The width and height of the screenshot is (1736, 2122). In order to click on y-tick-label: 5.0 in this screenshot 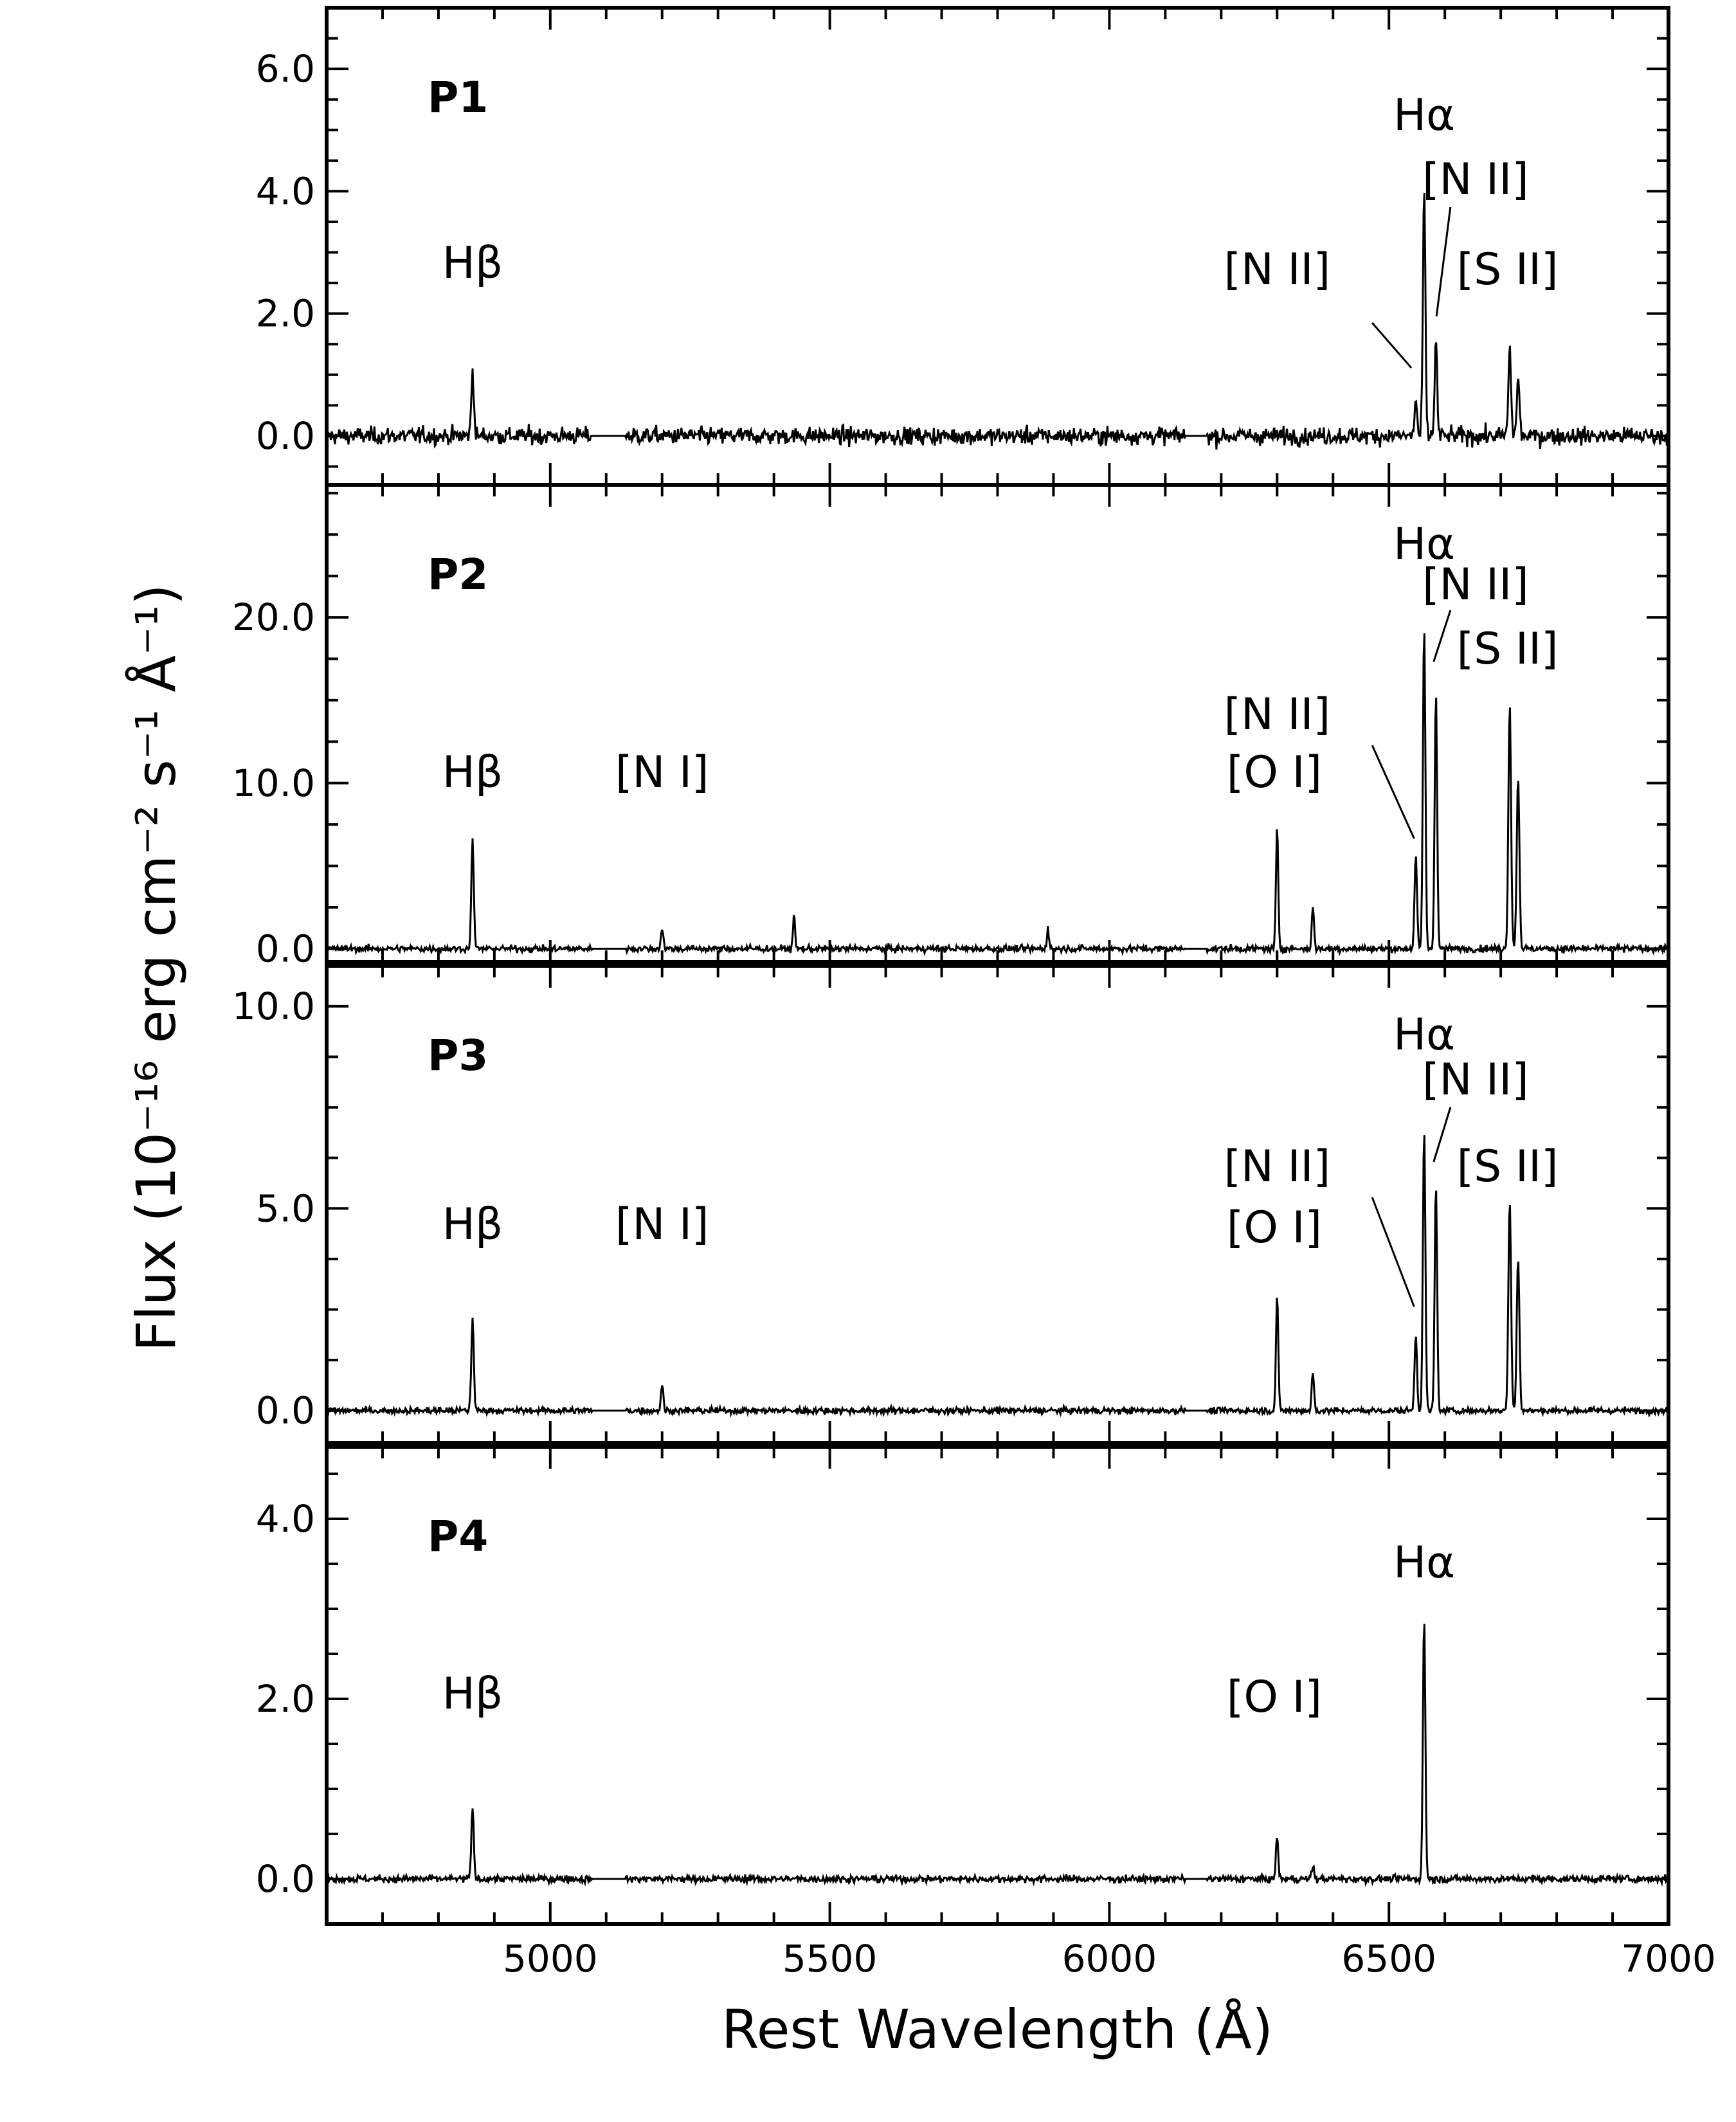, I will do `click(285, 1208)`.